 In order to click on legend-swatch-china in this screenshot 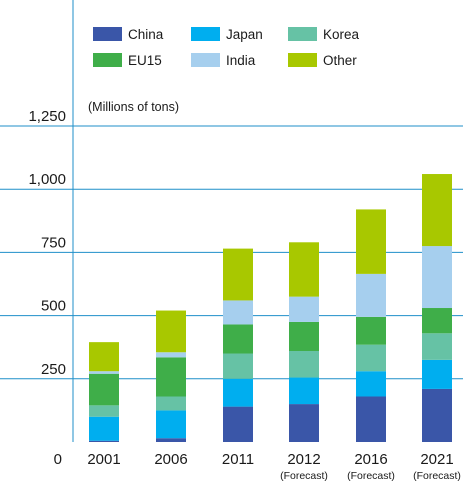, I will do `click(107, 34)`.